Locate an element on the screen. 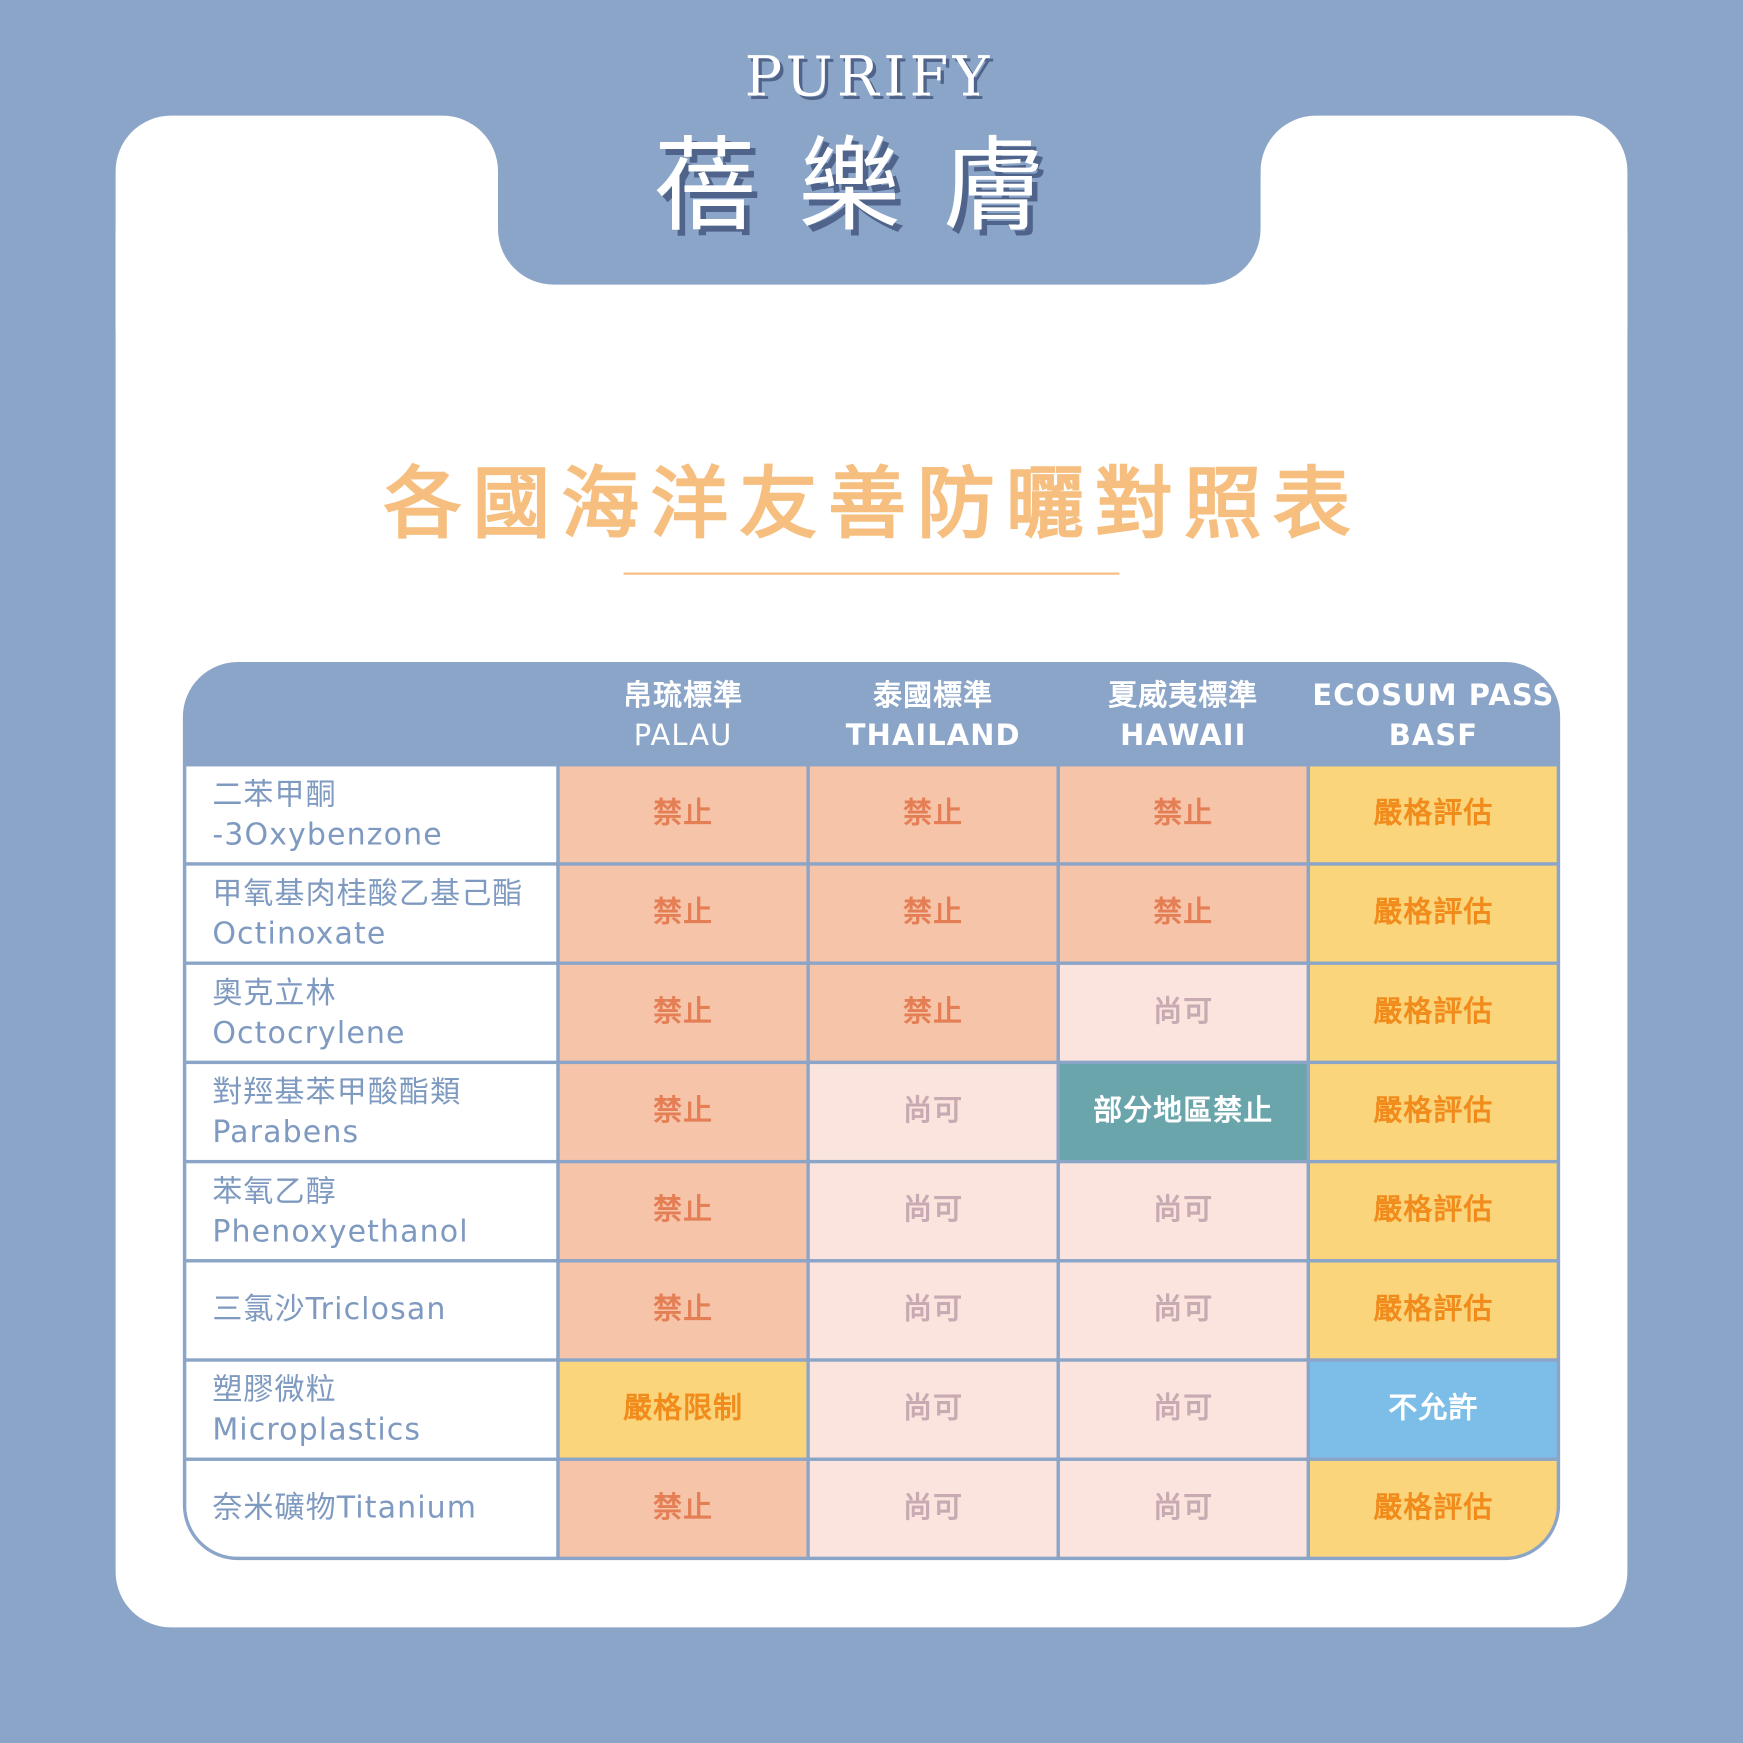 Image resolution: width=1743 pixels, height=1743 pixels. brand-name-shadow: 蓓樂膚 is located at coordinates (875, 192).